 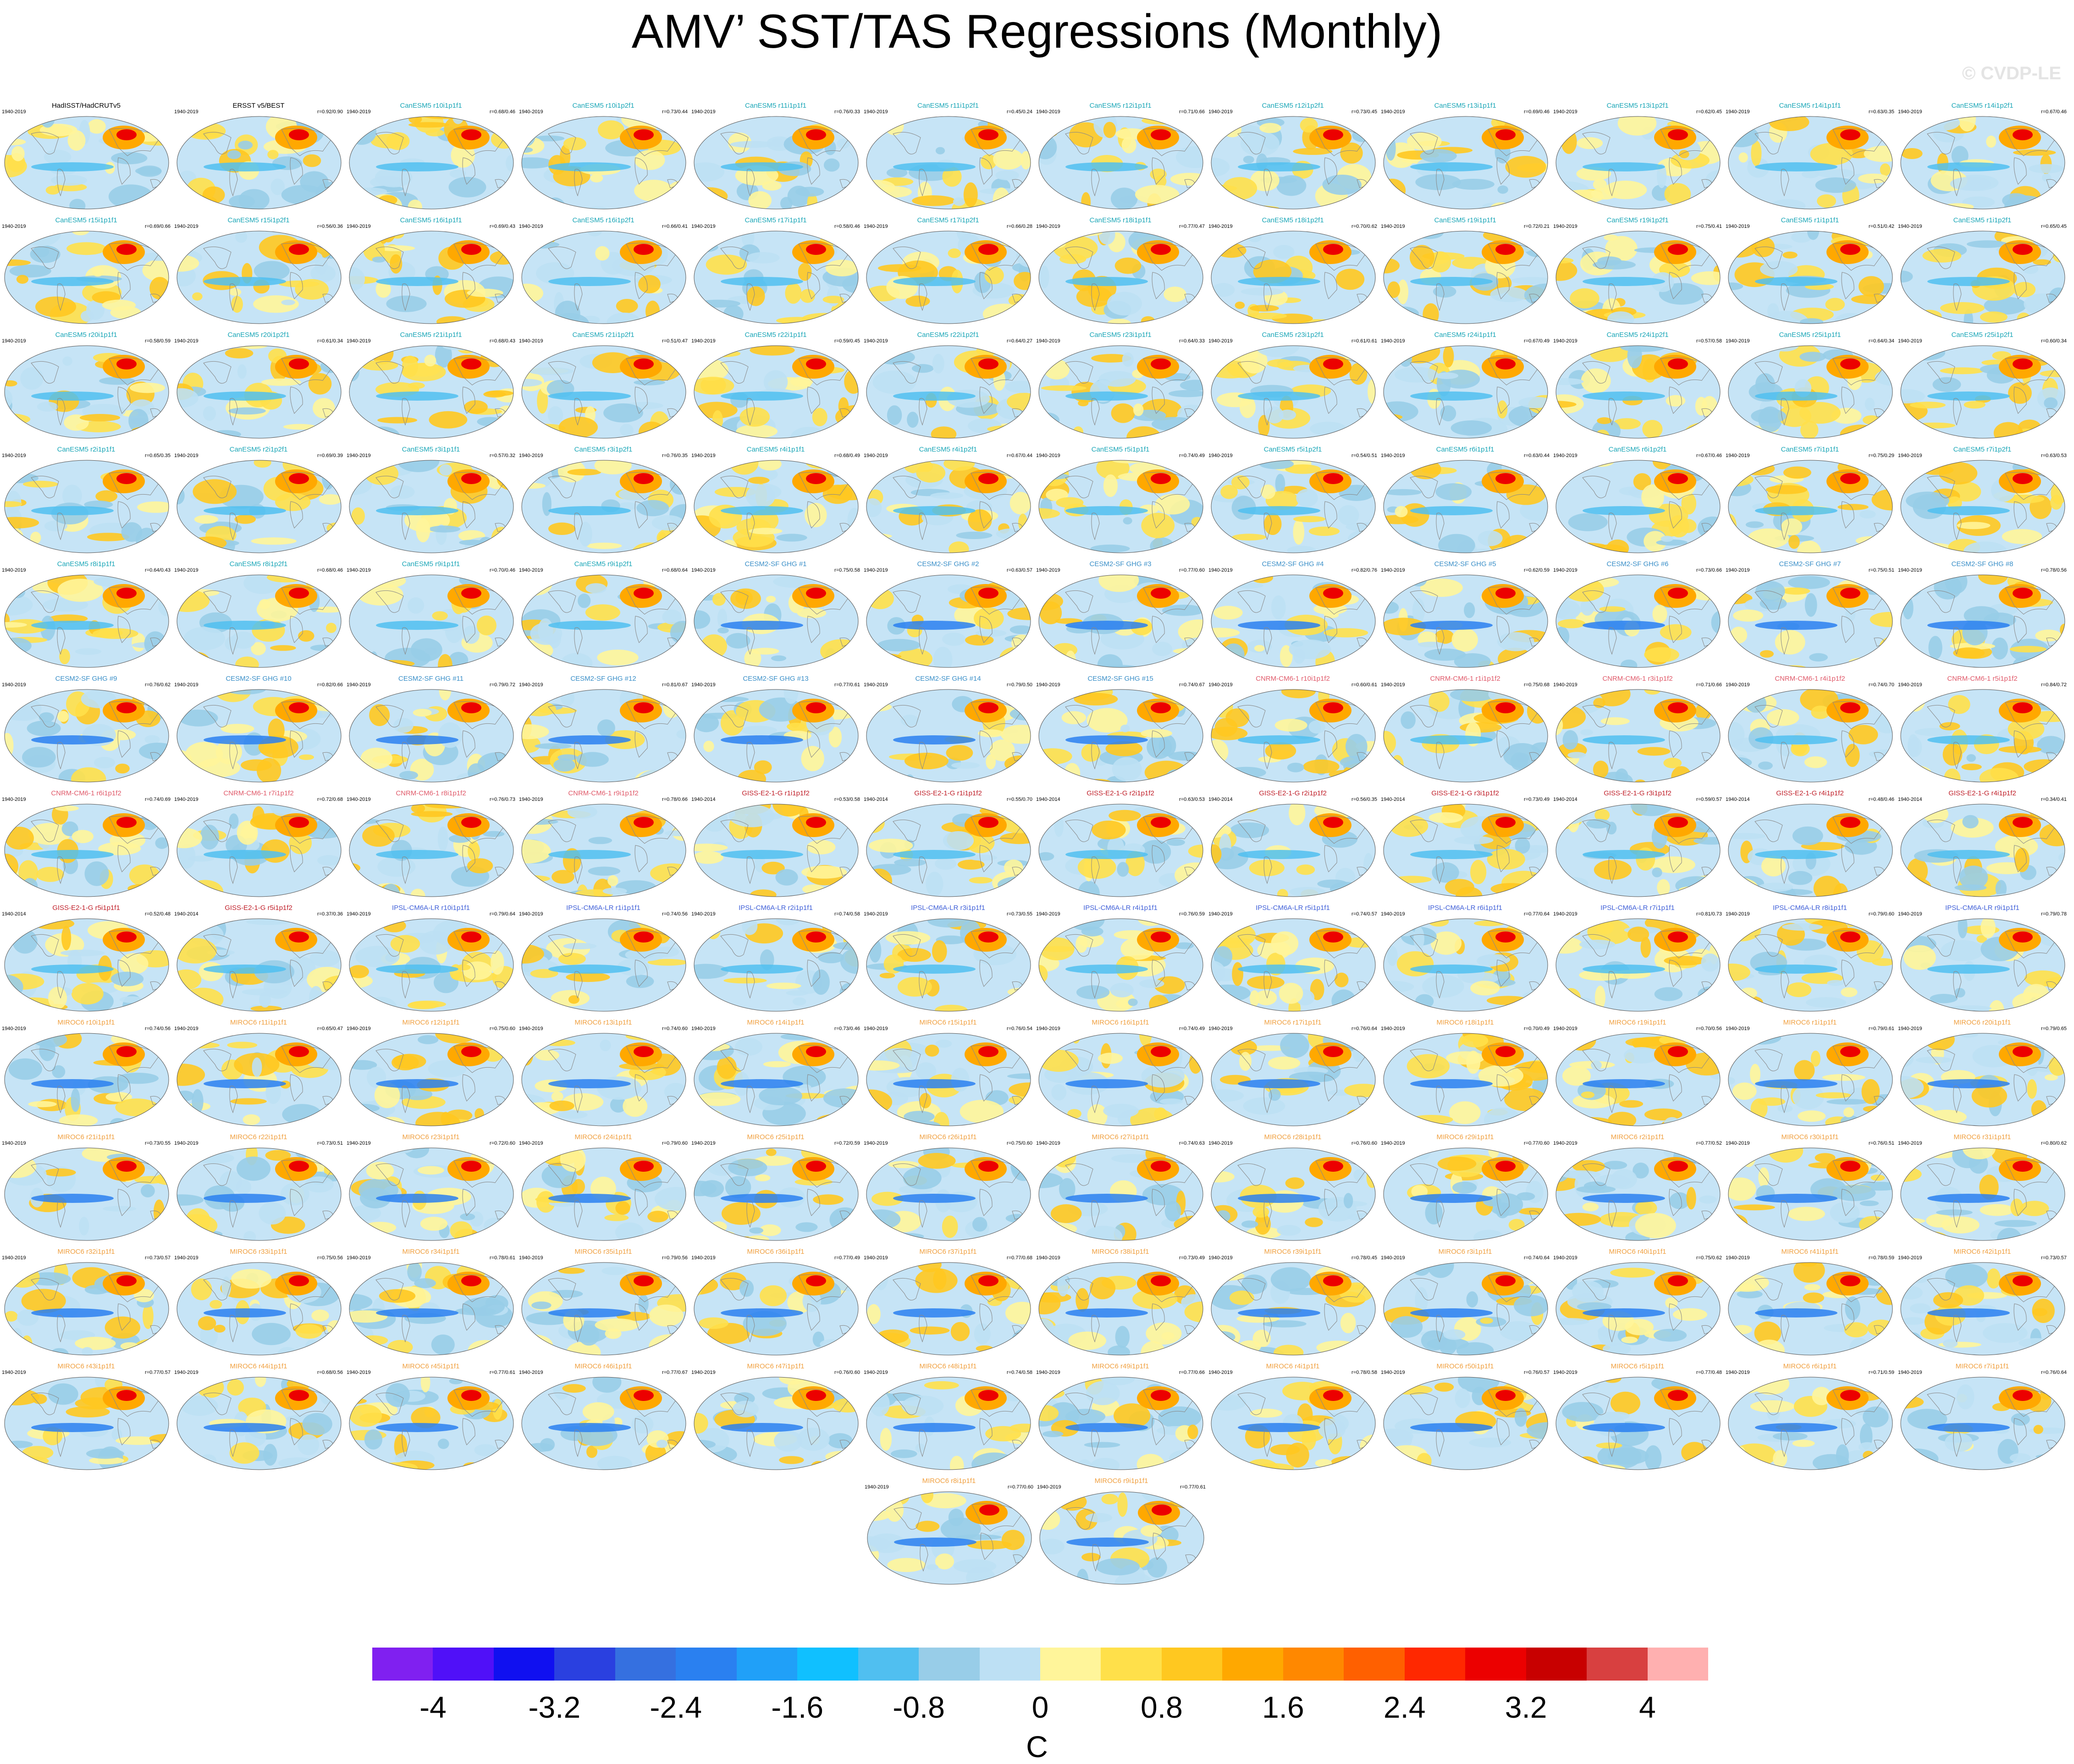 I want to click on panel-correlation: r=0.73/0.55, so click(x=158, y=1143).